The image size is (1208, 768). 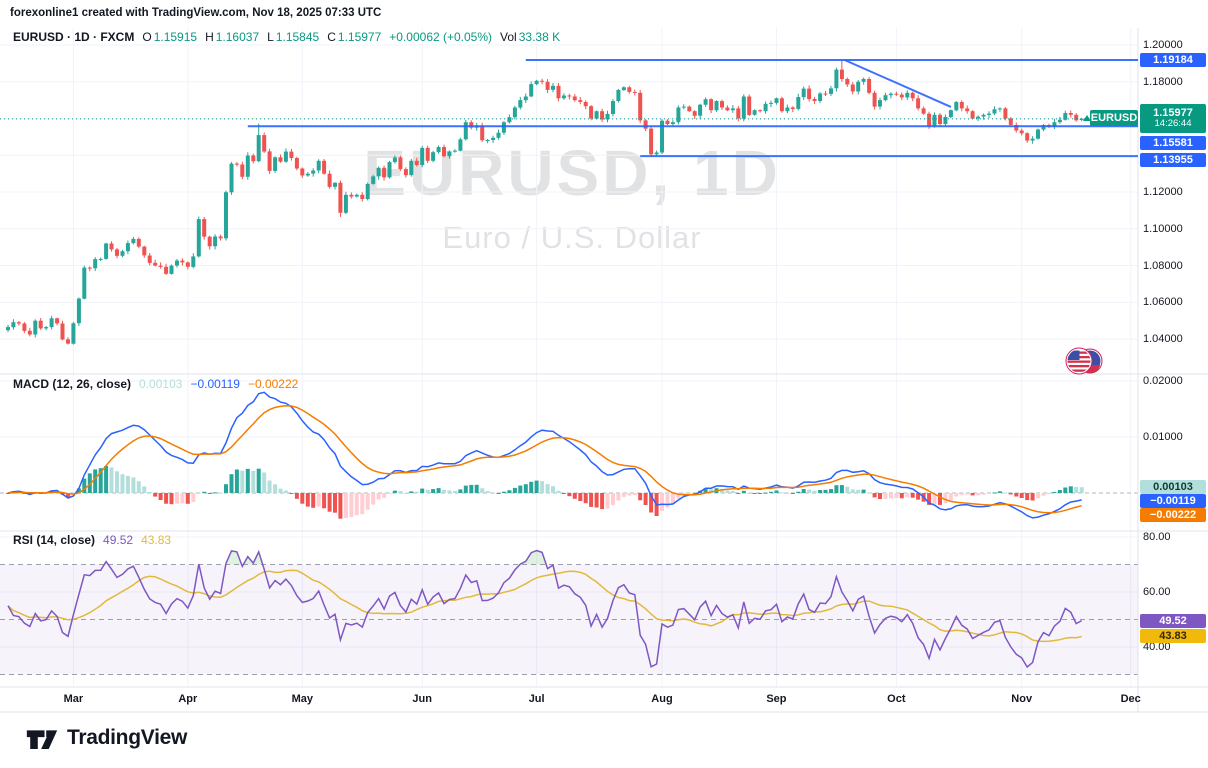 What do you see at coordinates (569, 699) in the screenshot?
I see `time-scale` at bounding box center [569, 699].